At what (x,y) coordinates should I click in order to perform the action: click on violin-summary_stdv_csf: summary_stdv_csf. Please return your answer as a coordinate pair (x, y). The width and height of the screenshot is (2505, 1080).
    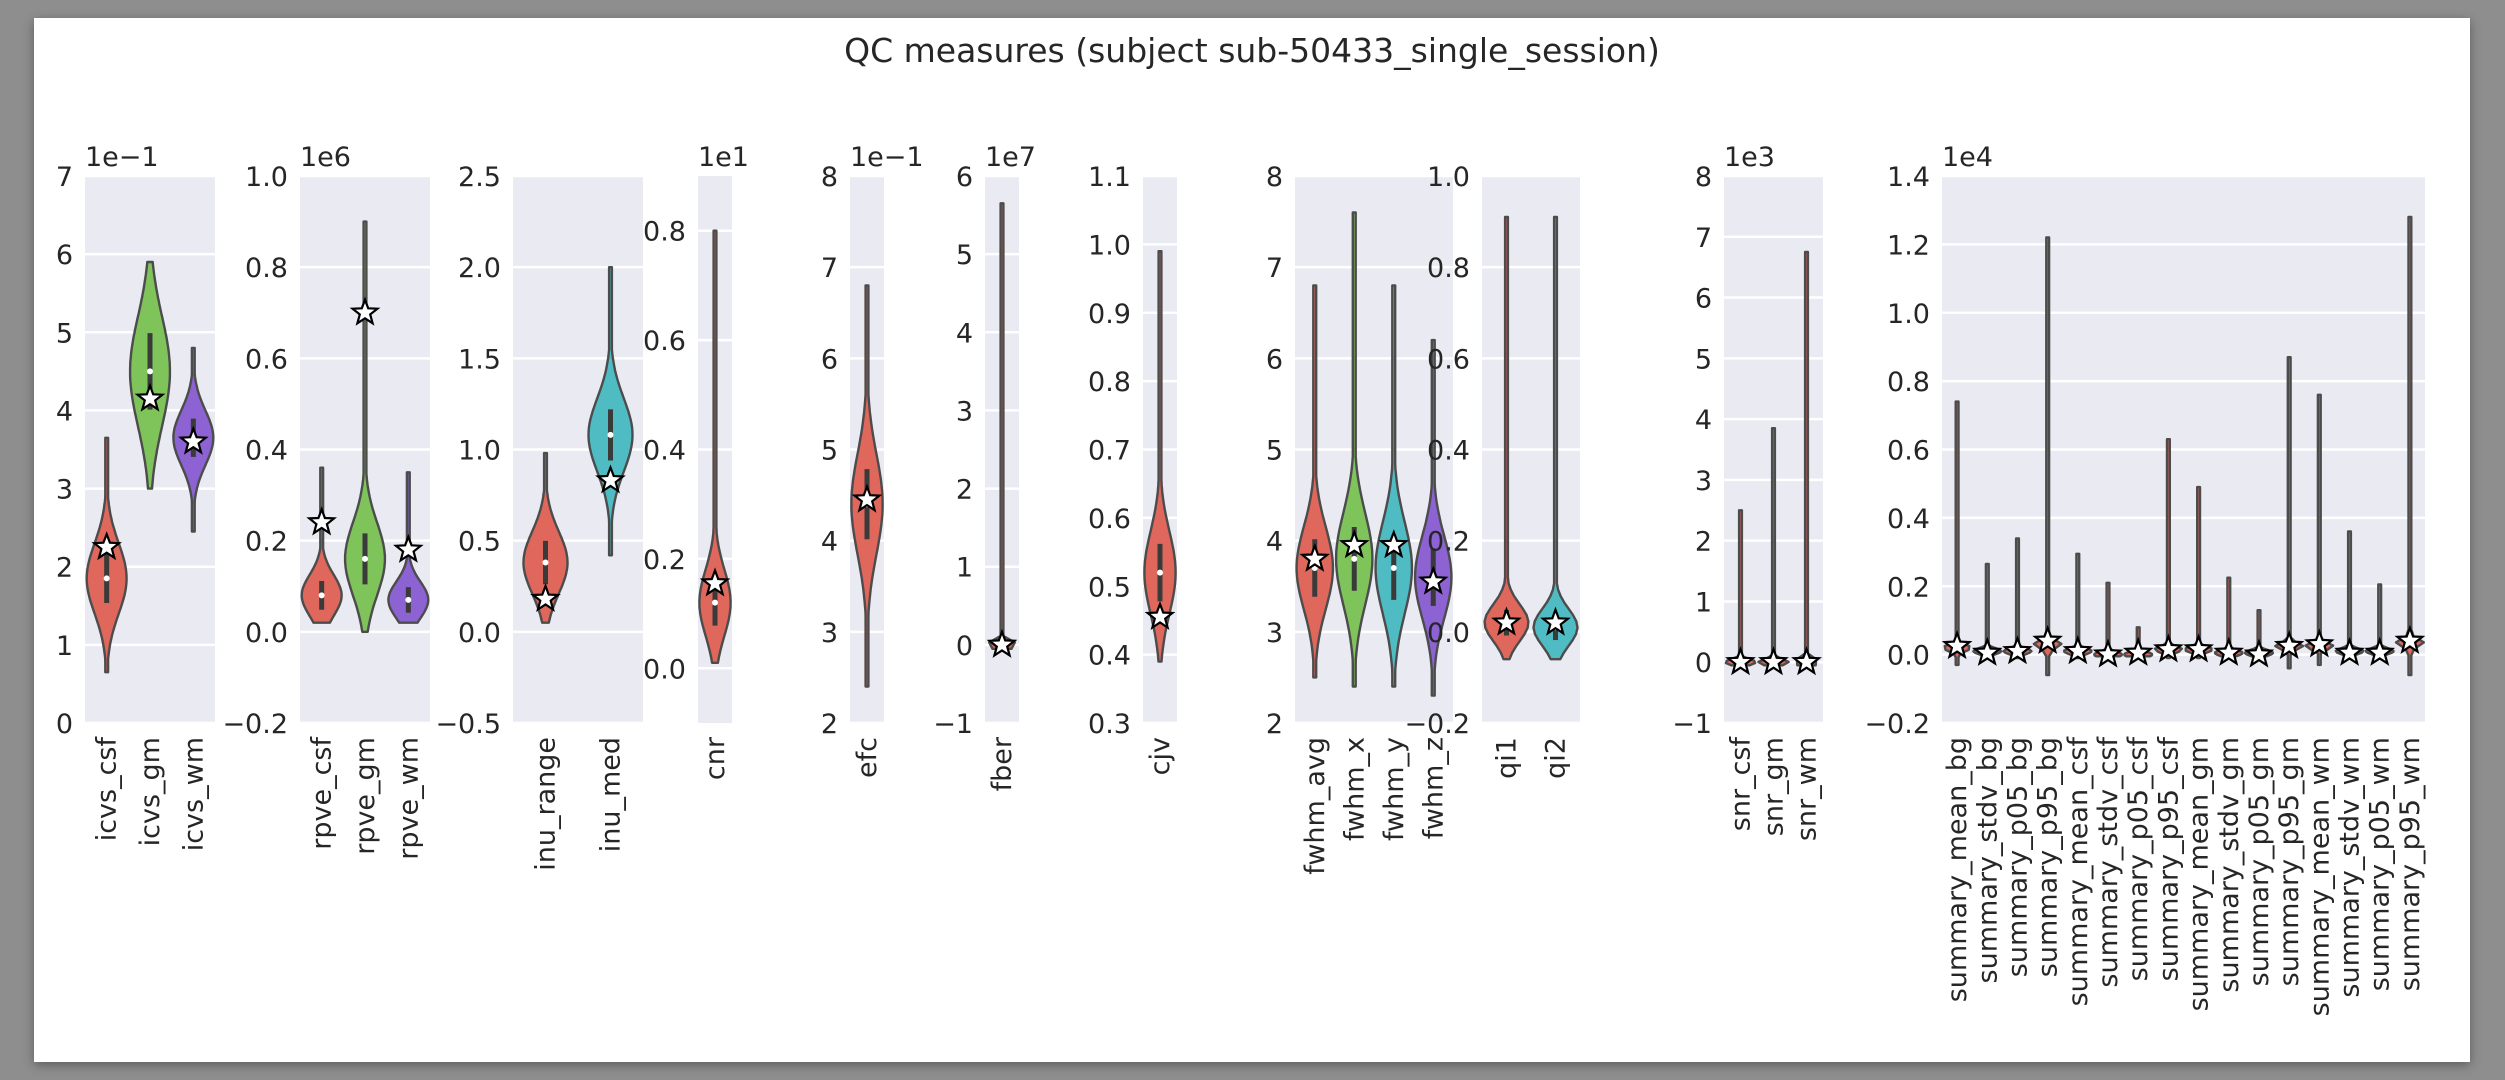
    Looking at the image, I should click on (2108, 784).